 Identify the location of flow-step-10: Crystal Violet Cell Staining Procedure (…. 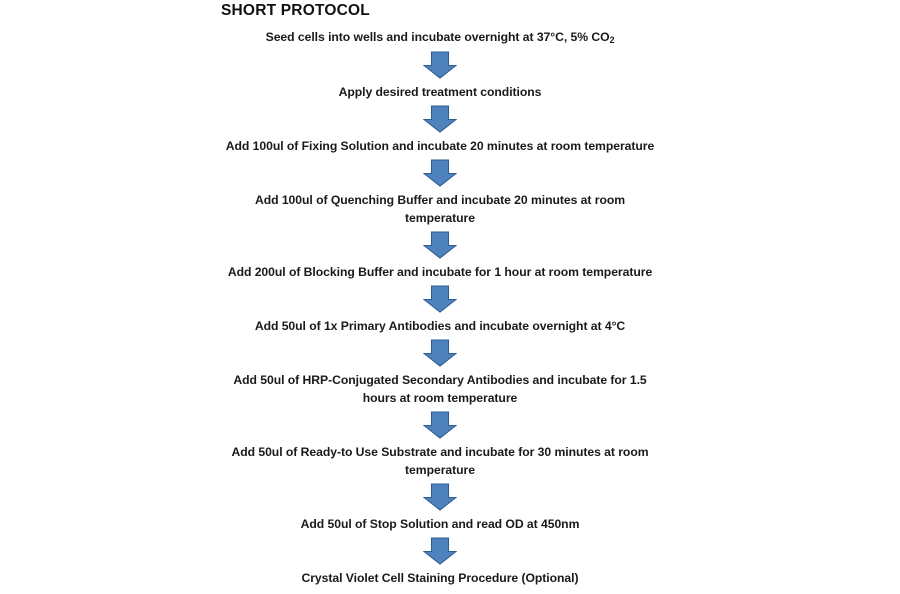
(440, 578).